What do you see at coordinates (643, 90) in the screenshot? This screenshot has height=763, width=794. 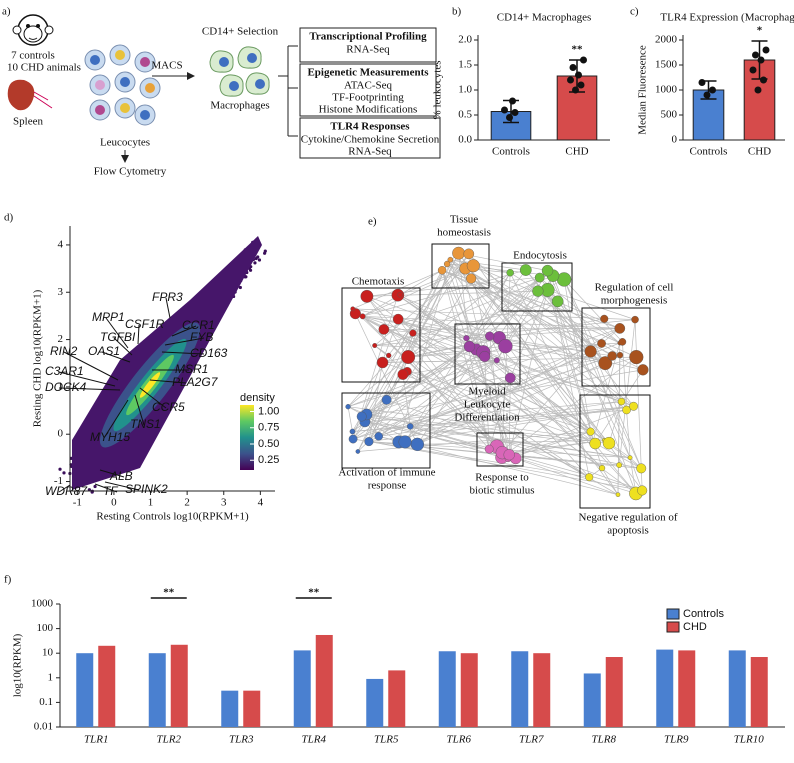 I see `y-axis-label: Median Fluoresence` at bounding box center [643, 90].